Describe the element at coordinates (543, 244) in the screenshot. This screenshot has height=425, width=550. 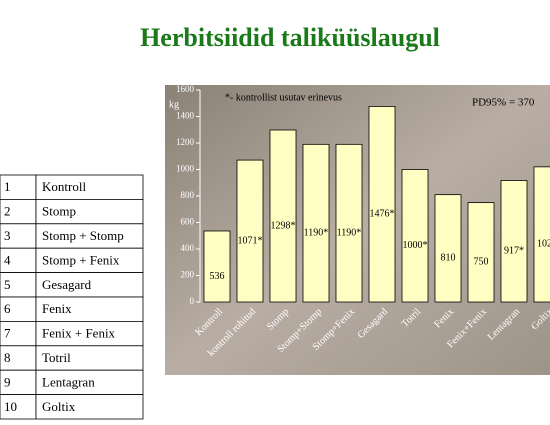
I see `data-label: 1020` at that location.